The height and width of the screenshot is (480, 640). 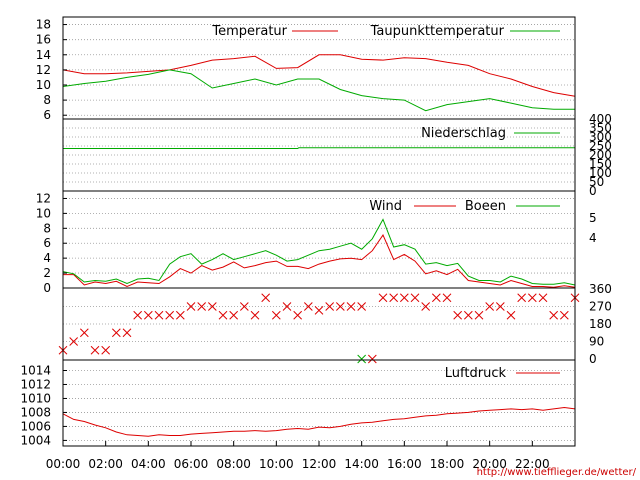 What do you see at coordinates (35, 426) in the screenshot?
I see `panel-4-y-tick-label: 1006` at bounding box center [35, 426].